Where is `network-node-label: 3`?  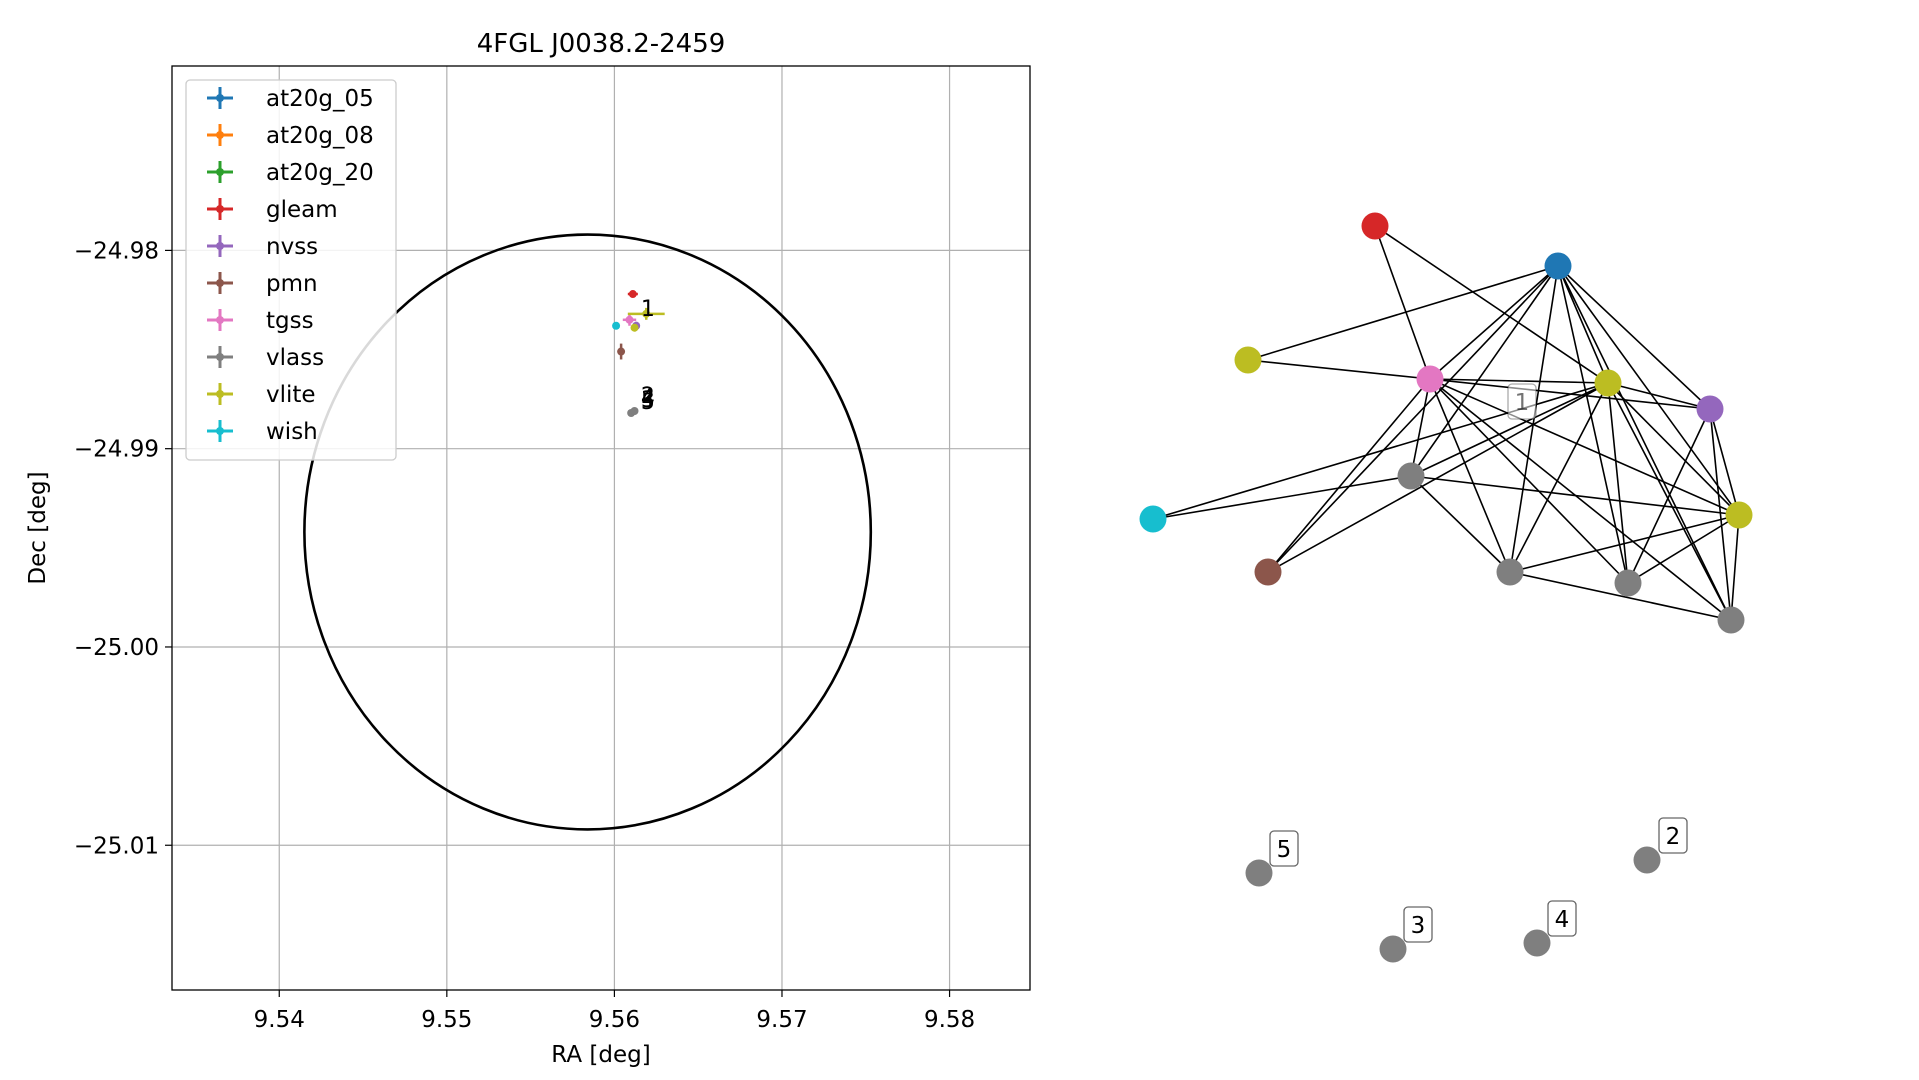 network-node-label: 3 is located at coordinates (1418, 924).